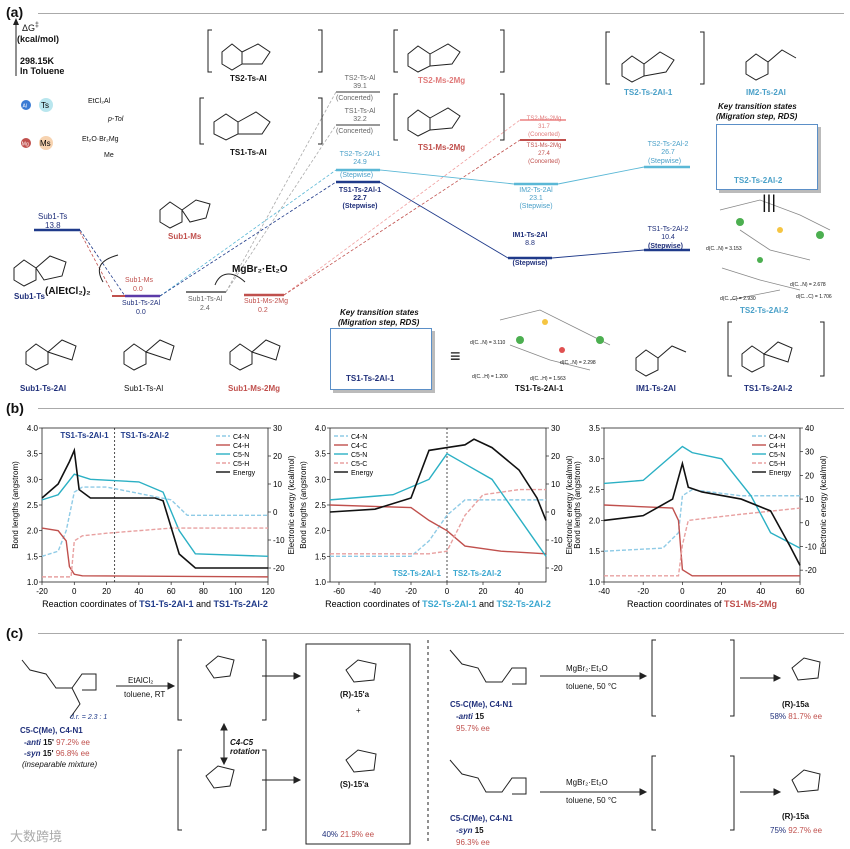 The width and height of the screenshot is (850, 849). Describe the element at coordinates (477, 573) in the screenshot. I see `chart-1-region-right: TS2-Ts-2Al-2` at that location.